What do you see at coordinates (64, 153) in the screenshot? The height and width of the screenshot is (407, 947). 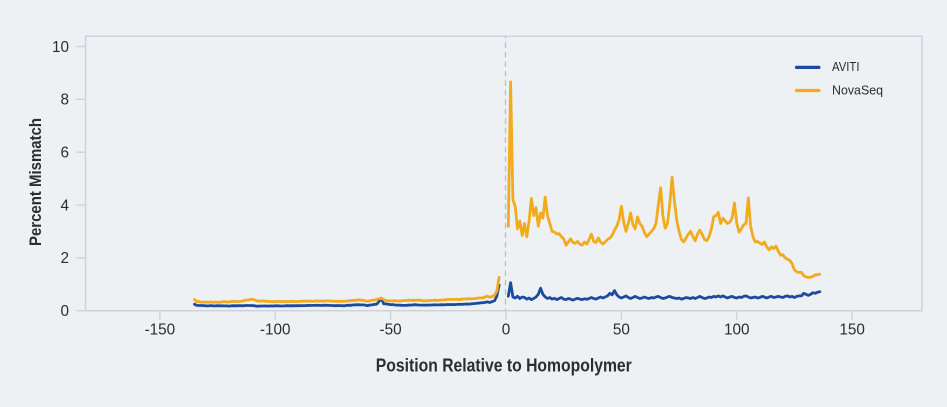 I see `svg-text: 6` at bounding box center [64, 153].